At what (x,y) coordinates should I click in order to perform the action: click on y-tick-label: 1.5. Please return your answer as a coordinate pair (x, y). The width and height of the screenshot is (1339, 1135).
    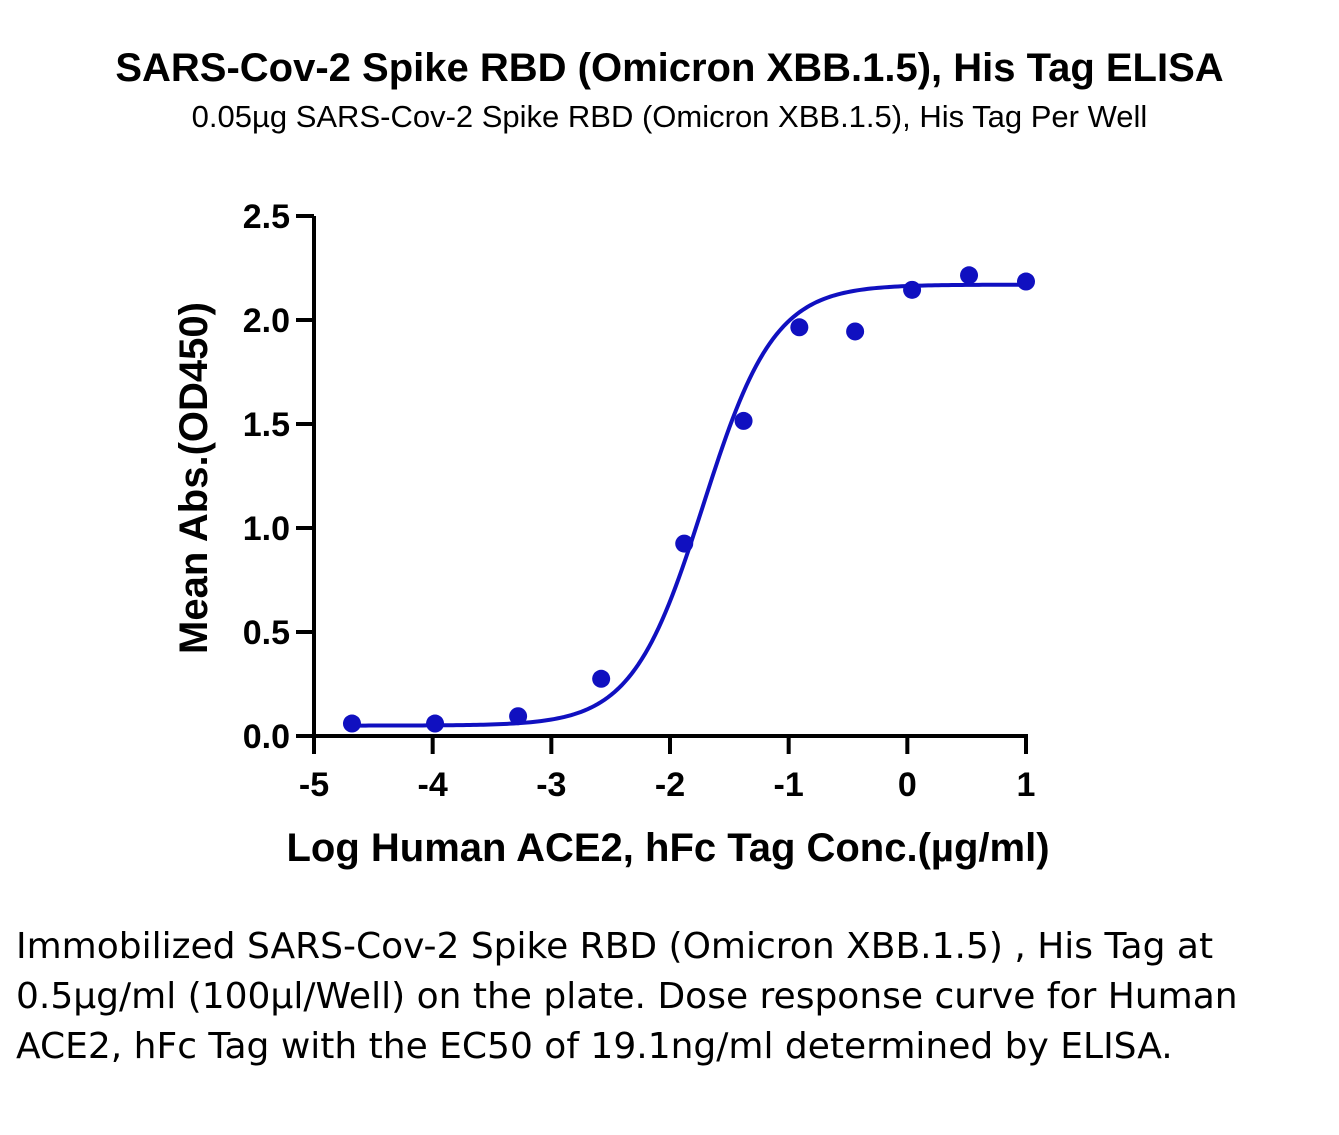
    Looking at the image, I should click on (266, 425).